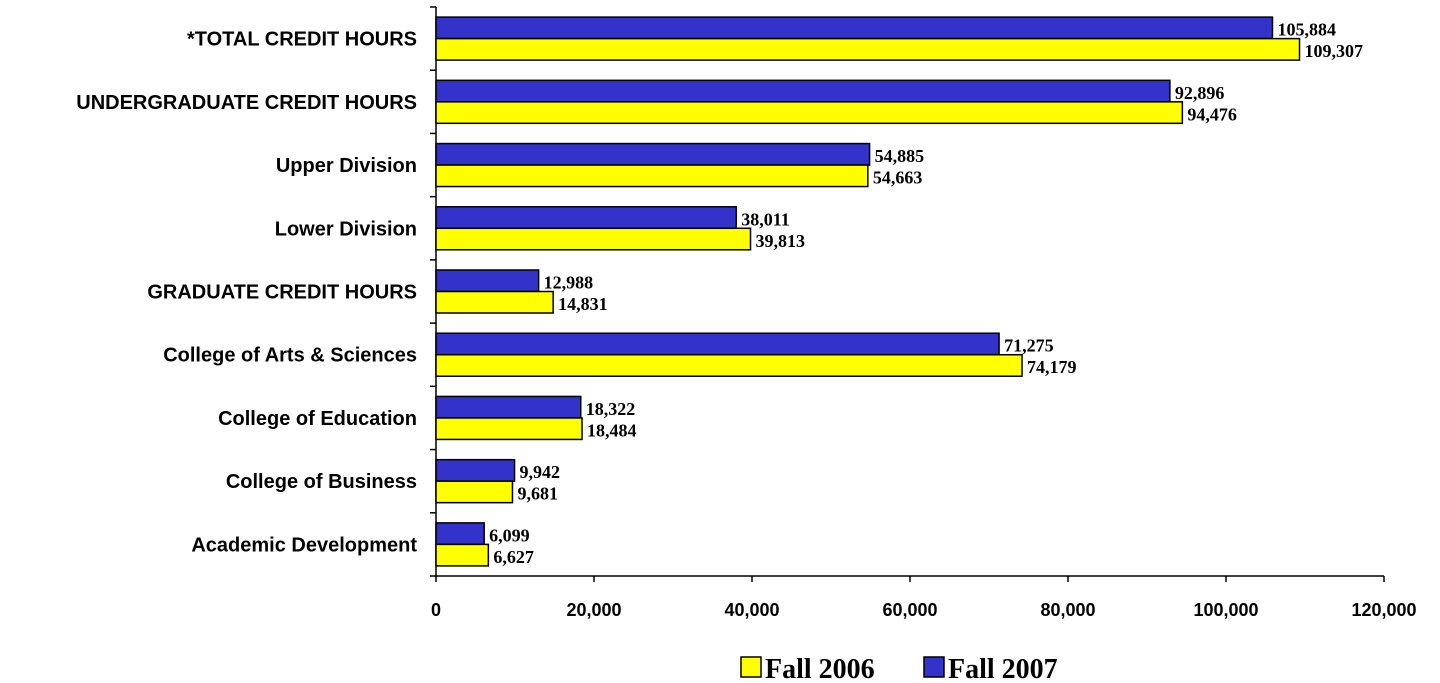  I want to click on category-label-upper-division: Upper Division, so click(346, 166).